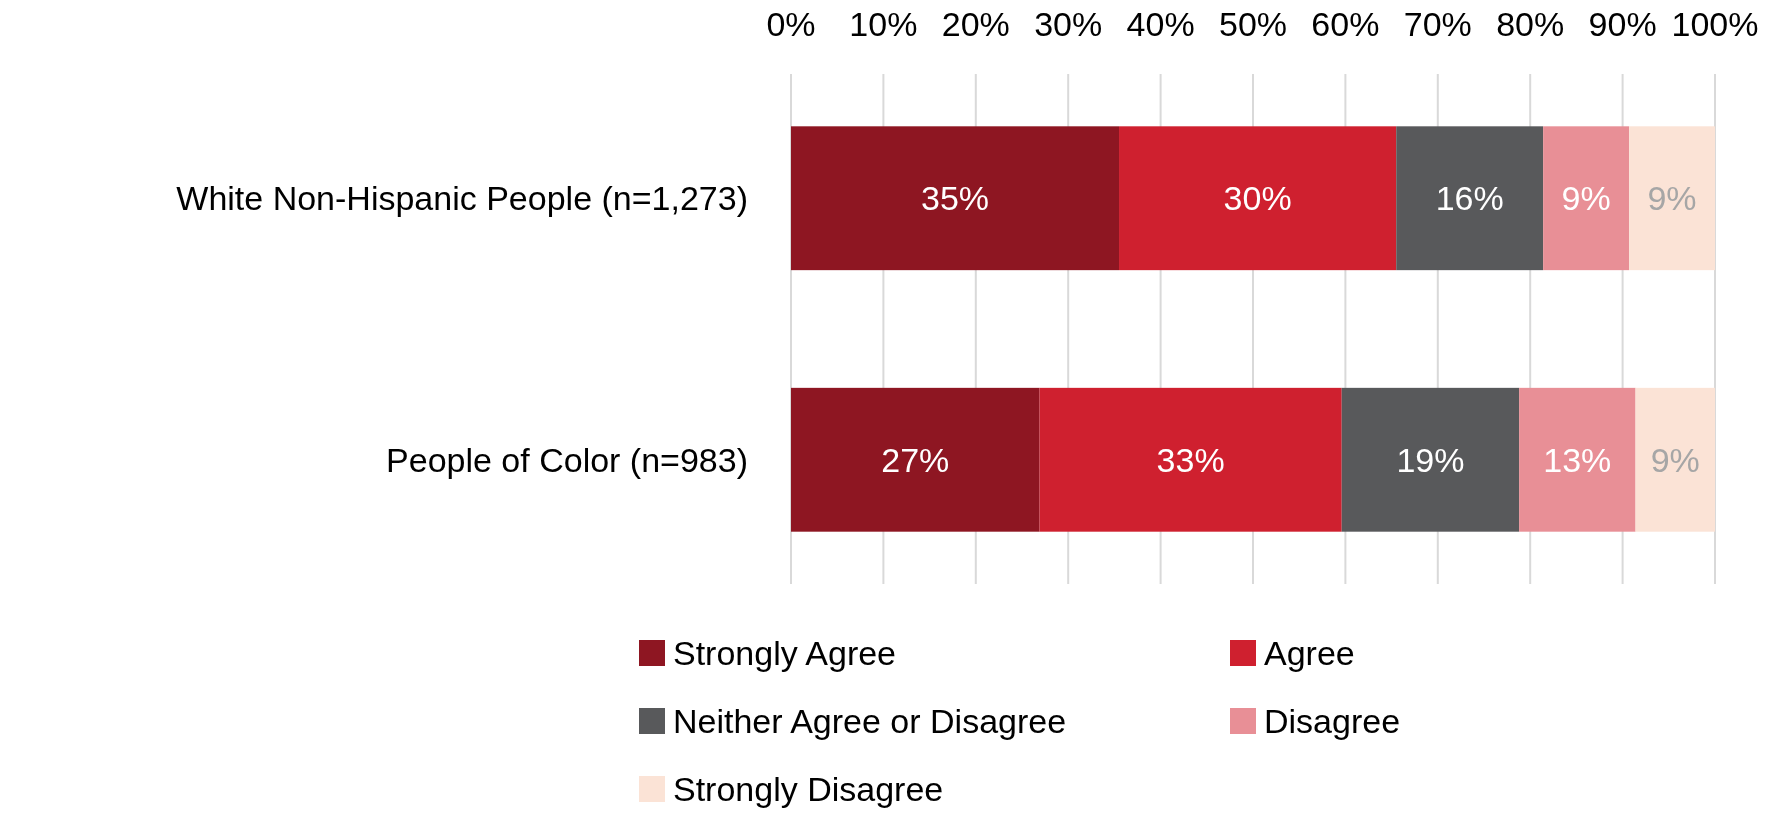 The height and width of the screenshot is (817, 1777). Describe the element at coordinates (1068, 24) in the screenshot. I see `x-tick-label: 30%` at that location.